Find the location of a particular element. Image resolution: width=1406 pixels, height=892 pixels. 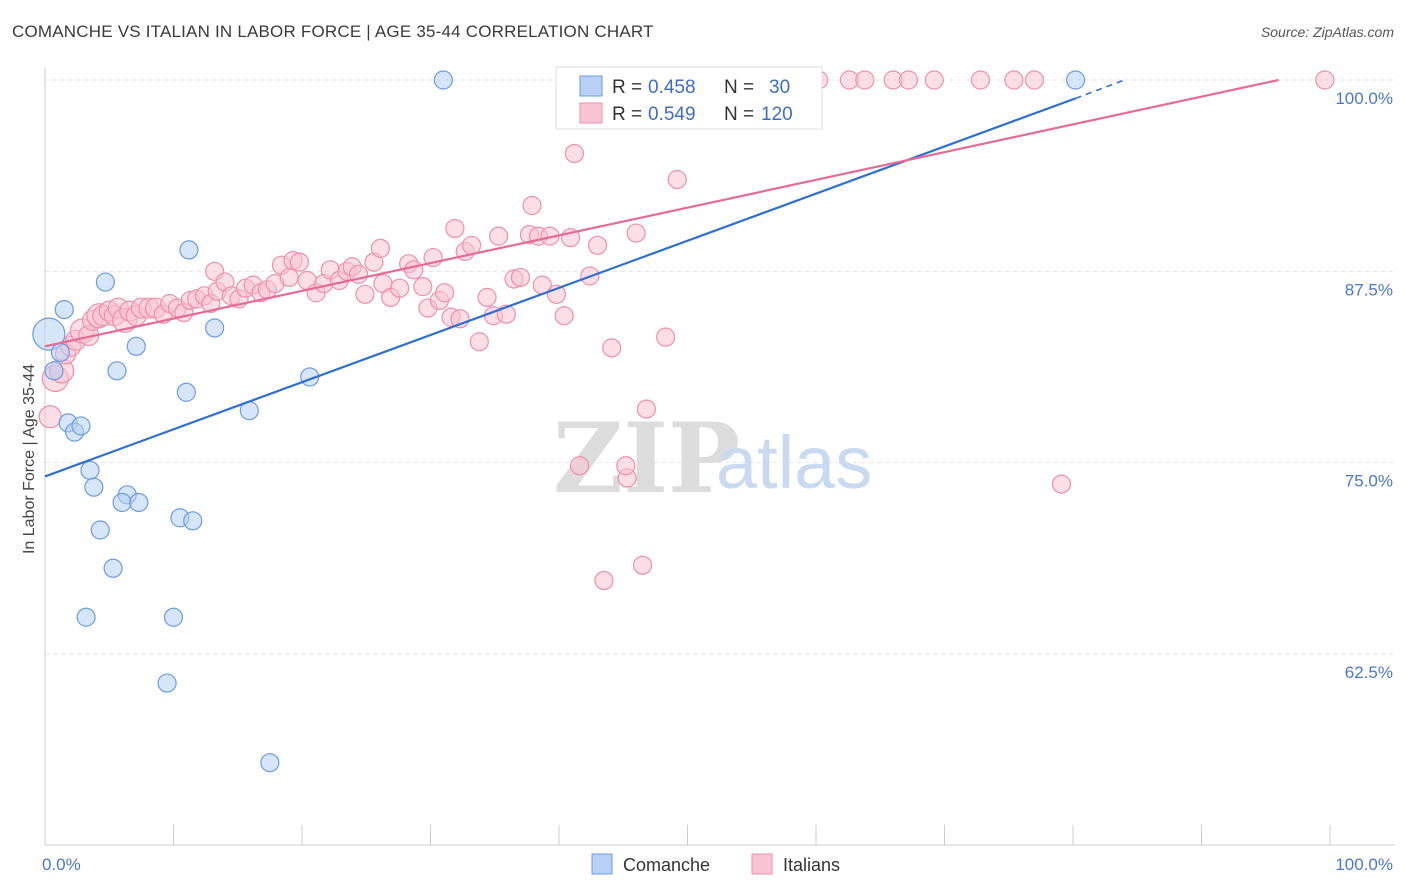

legend-n-value-italians: 120 is located at coordinates (777, 114).